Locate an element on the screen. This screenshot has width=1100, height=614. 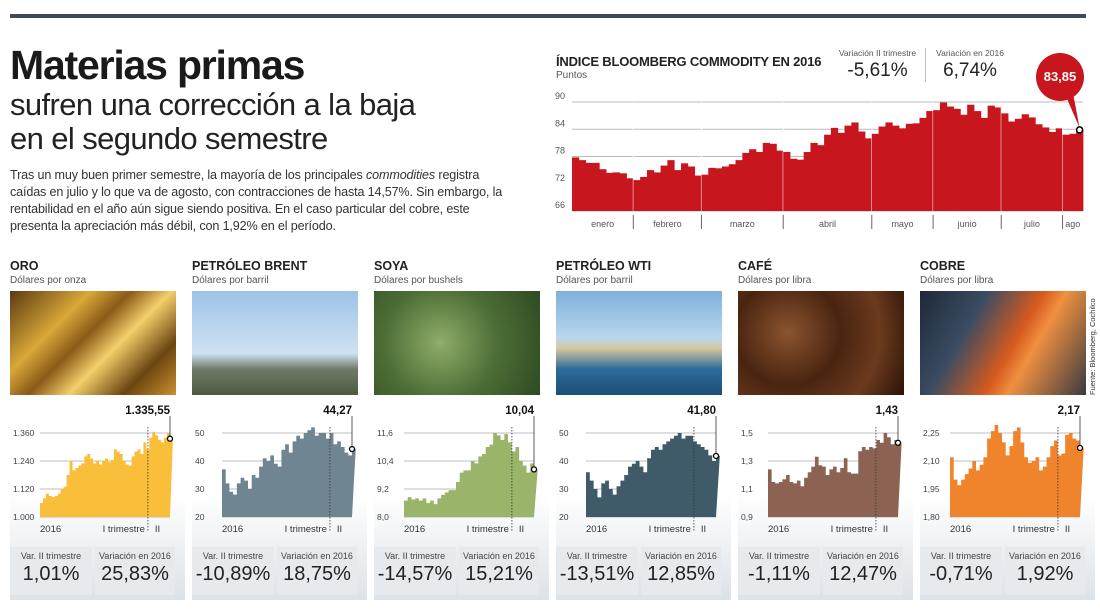
commodity-chart: 2,25 2,10 1,95 1,80 2,17 2016 I trimestre II is located at coordinates (1003, 470).